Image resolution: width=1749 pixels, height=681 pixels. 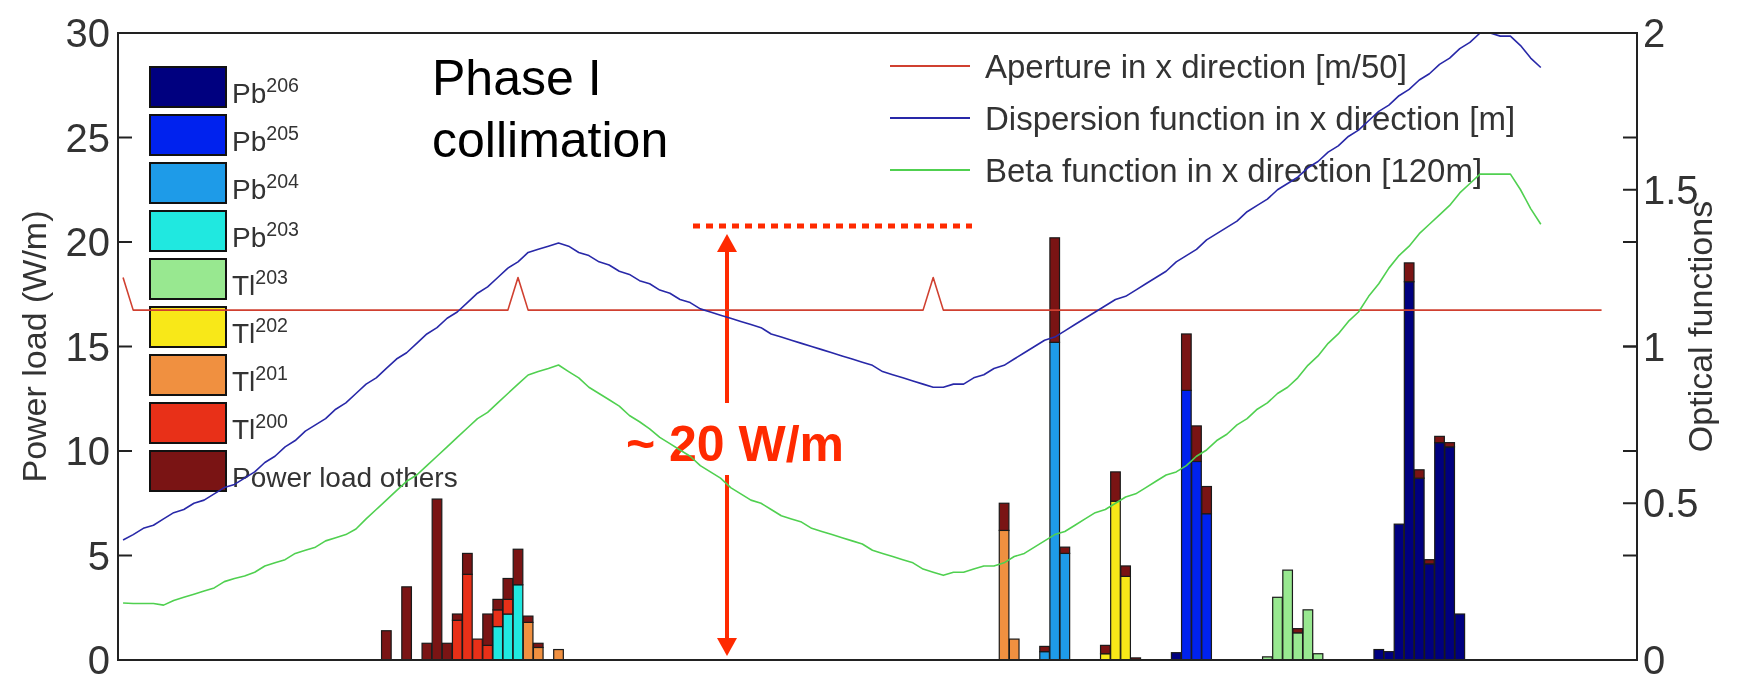 I want to click on legend-label: Pb$^{204}$, so click(x=266, y=187).